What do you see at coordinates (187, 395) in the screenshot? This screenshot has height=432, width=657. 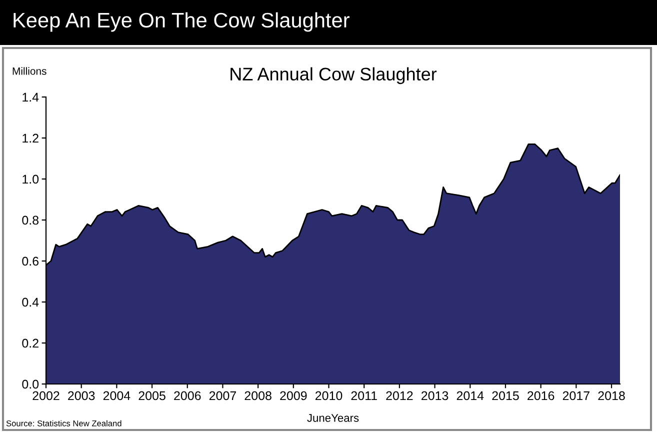 I see `x-tick-label: 2006` at bounding box center [187, 395].